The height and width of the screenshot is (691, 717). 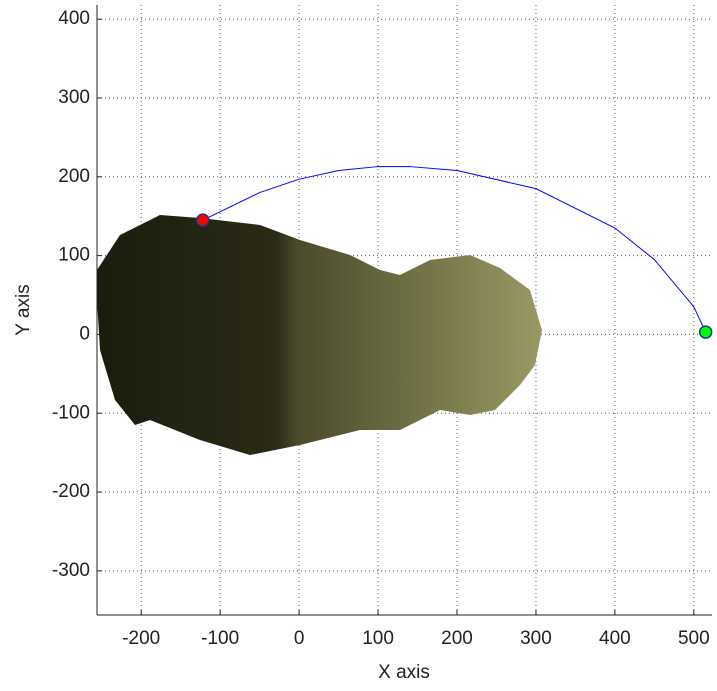 I want to click on x-tick-label: 300, so click(x=536, y=638).